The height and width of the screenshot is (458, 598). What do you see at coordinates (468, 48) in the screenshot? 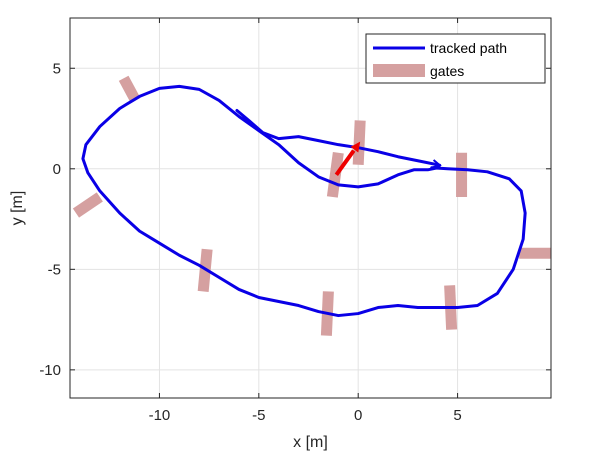
I see `legend-label-tracked-path: tracked path` at bounding box center [468, 48].